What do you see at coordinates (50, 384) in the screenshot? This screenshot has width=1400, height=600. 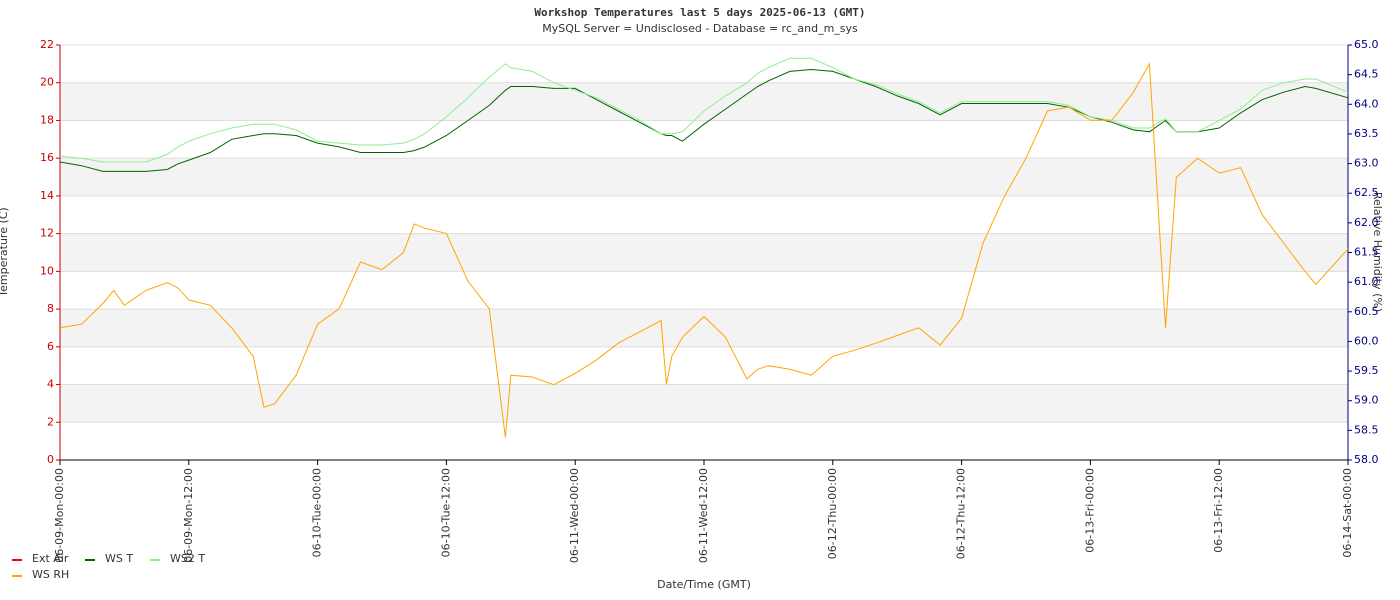 I see `y-tick-label: 4` at bounding box center [50, 384].